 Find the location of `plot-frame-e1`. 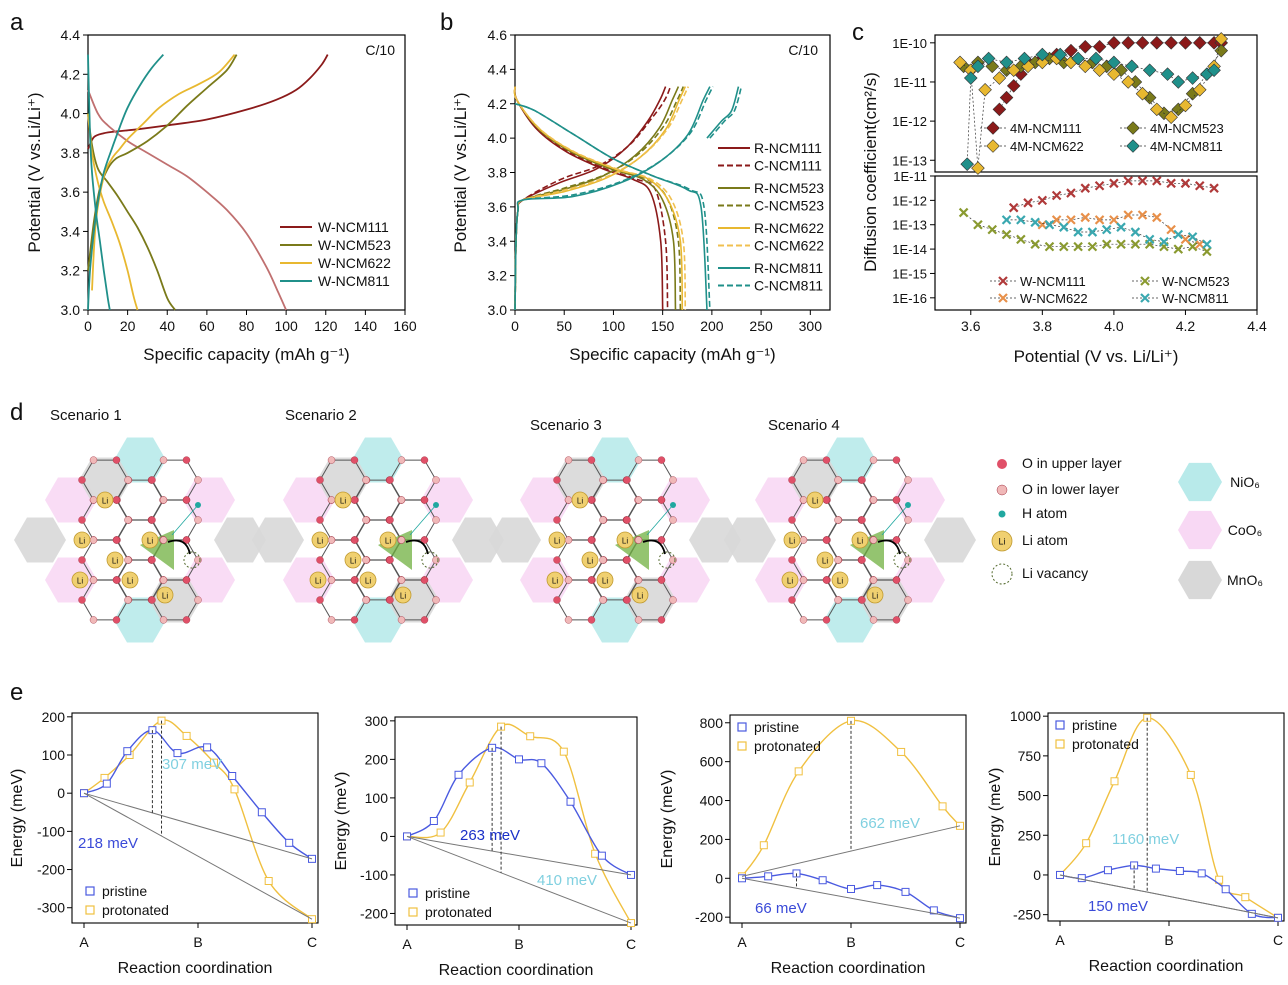

plot-frame-e1 is located at coordinates (195, 818).